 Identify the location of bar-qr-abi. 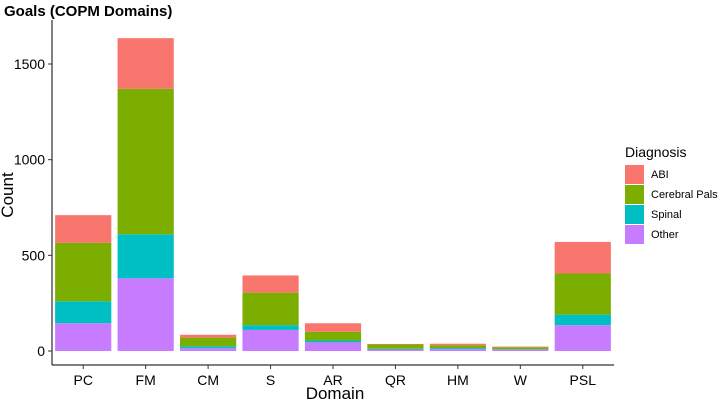
(395, 344).